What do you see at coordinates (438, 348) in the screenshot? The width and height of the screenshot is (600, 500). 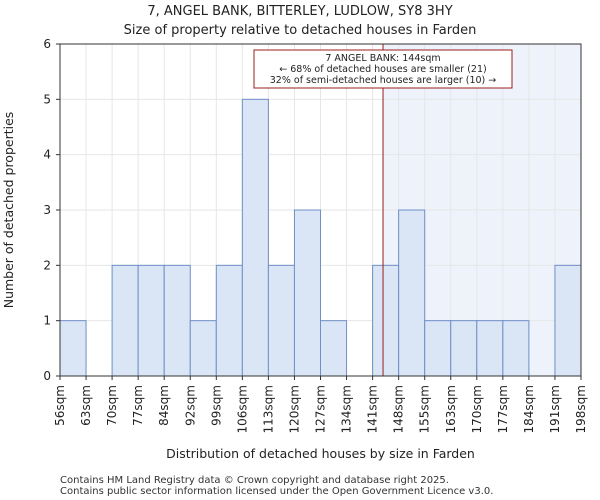 I see `bar-155sqm` at bounding box center [438, 348].